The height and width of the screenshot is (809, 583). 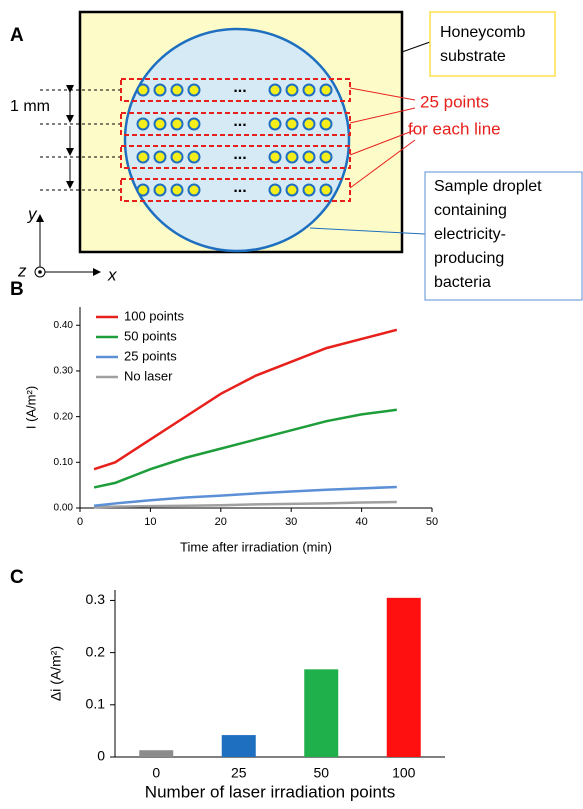 I want to click on droplet-label-line: electricity-, so click(x=470, y=234).